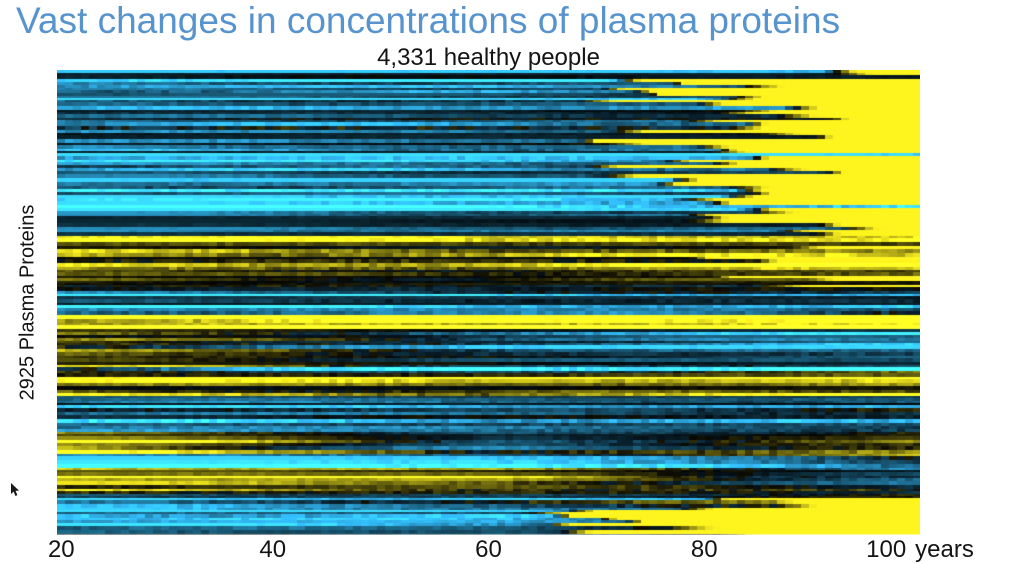 The height and width of the screenshot is (564, 1015). What do you see at coordinates (511, 549) in the screenshot?
I see `x-axis: 20 40 60 80 100 years` at bounding box center [511, 549].